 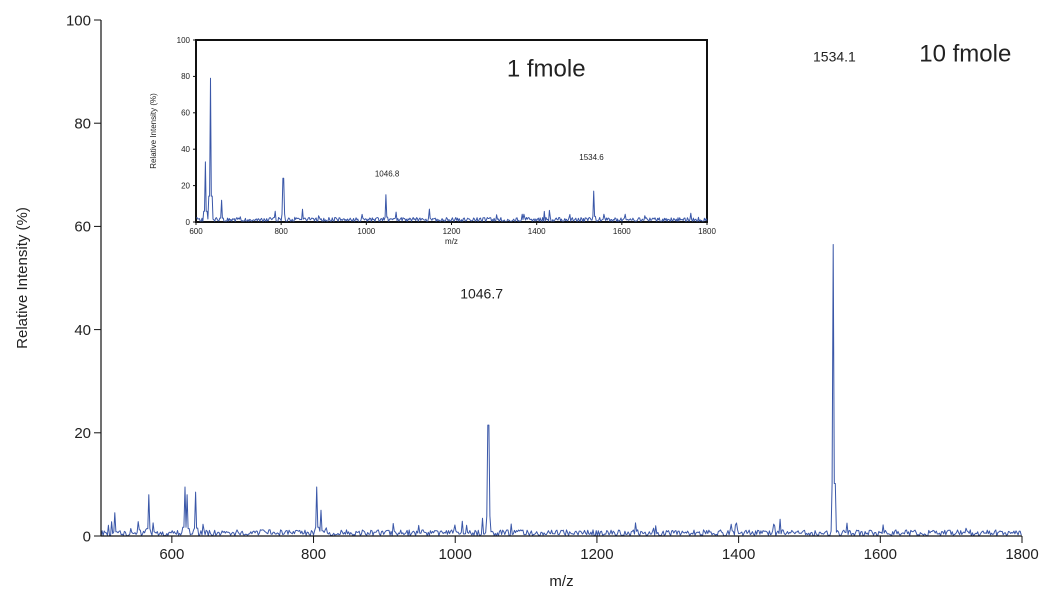 I want to click on peak-label: 1534.1, so click(x=834, y=56).